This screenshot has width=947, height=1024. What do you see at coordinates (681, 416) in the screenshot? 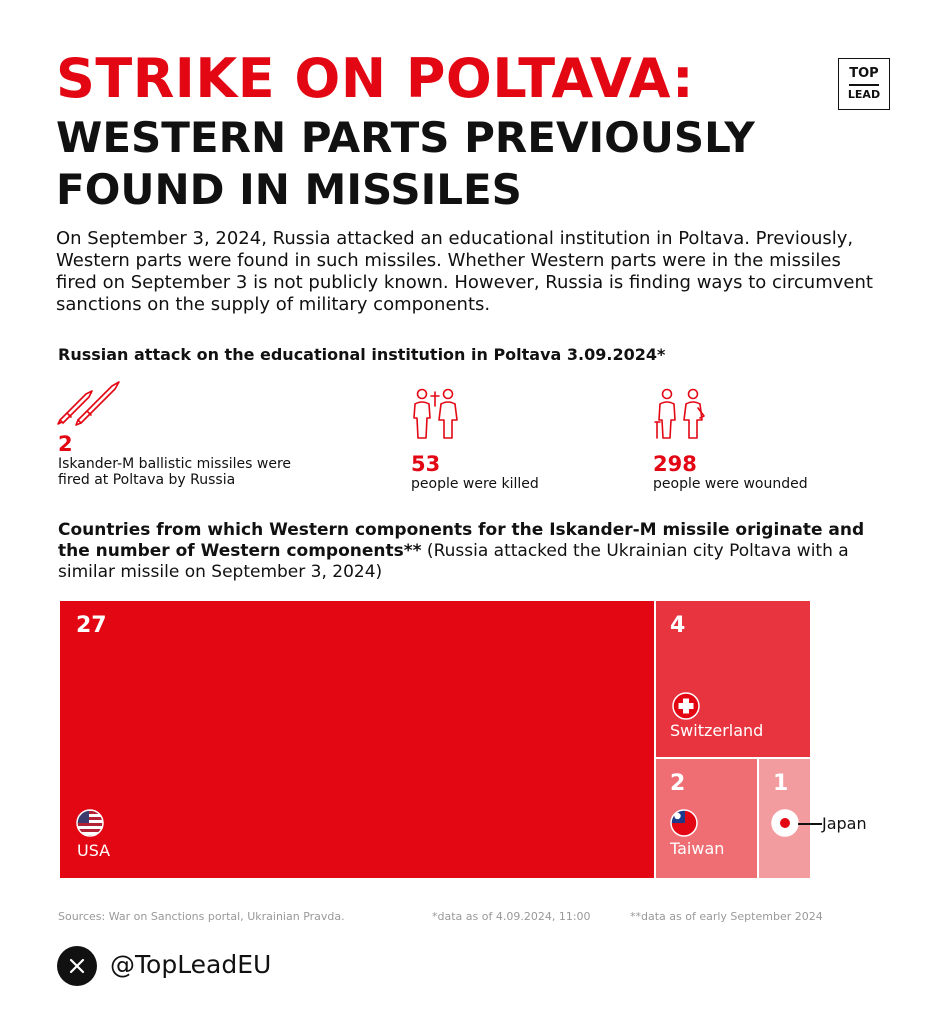
I see `people-wounded-icon` at bounding box center [681, 416].